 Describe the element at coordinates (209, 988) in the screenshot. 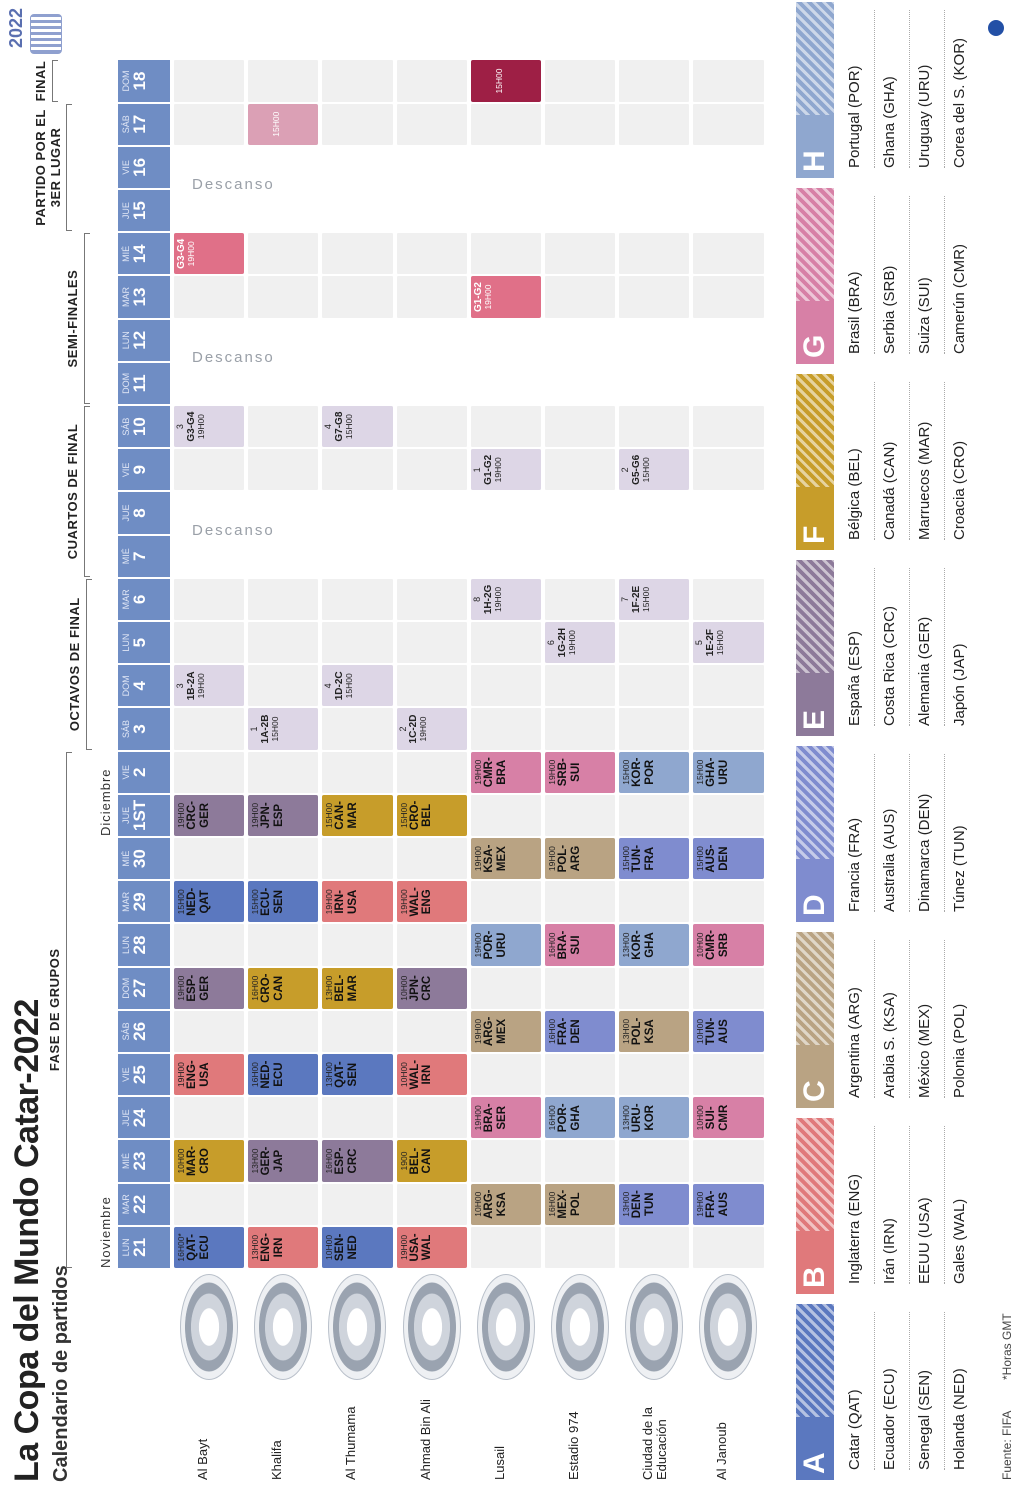

I see `match-cell: 19H00 ESP- GER` at that location.